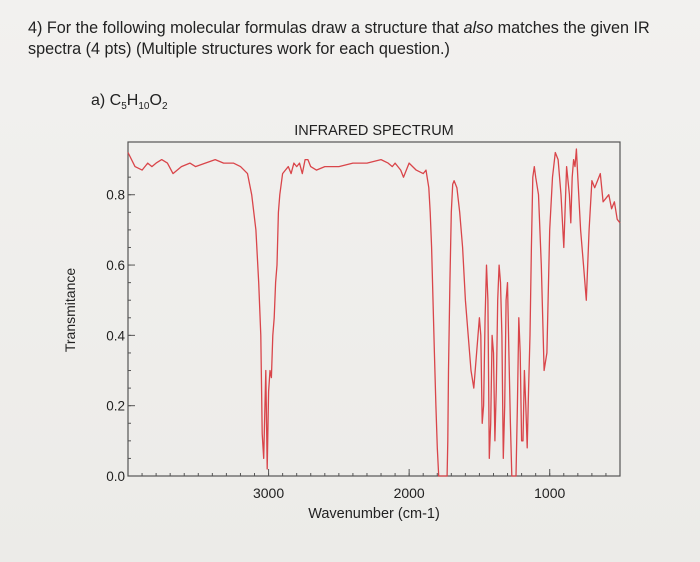 The width and height of the screenshot is (700, 562). Describe the element at coordinates (115, 195) in the screenshot. I see `y-tick-label: 0.8` at that location.